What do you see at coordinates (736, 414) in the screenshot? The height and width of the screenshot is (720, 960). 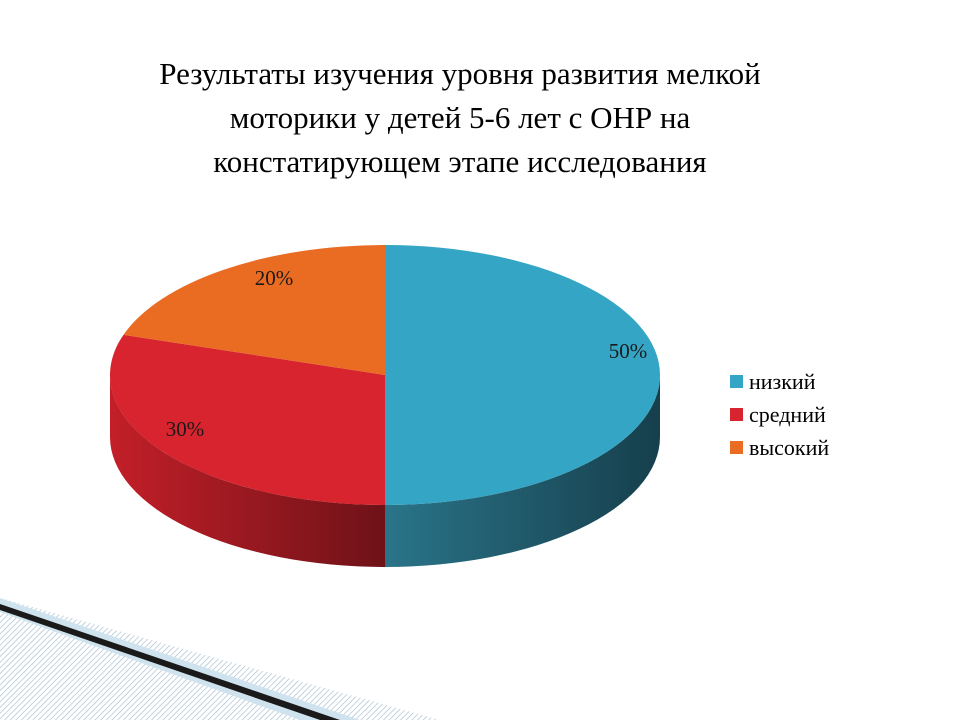 I see `legend-swatch-medium` at bounding box center [736, 414].